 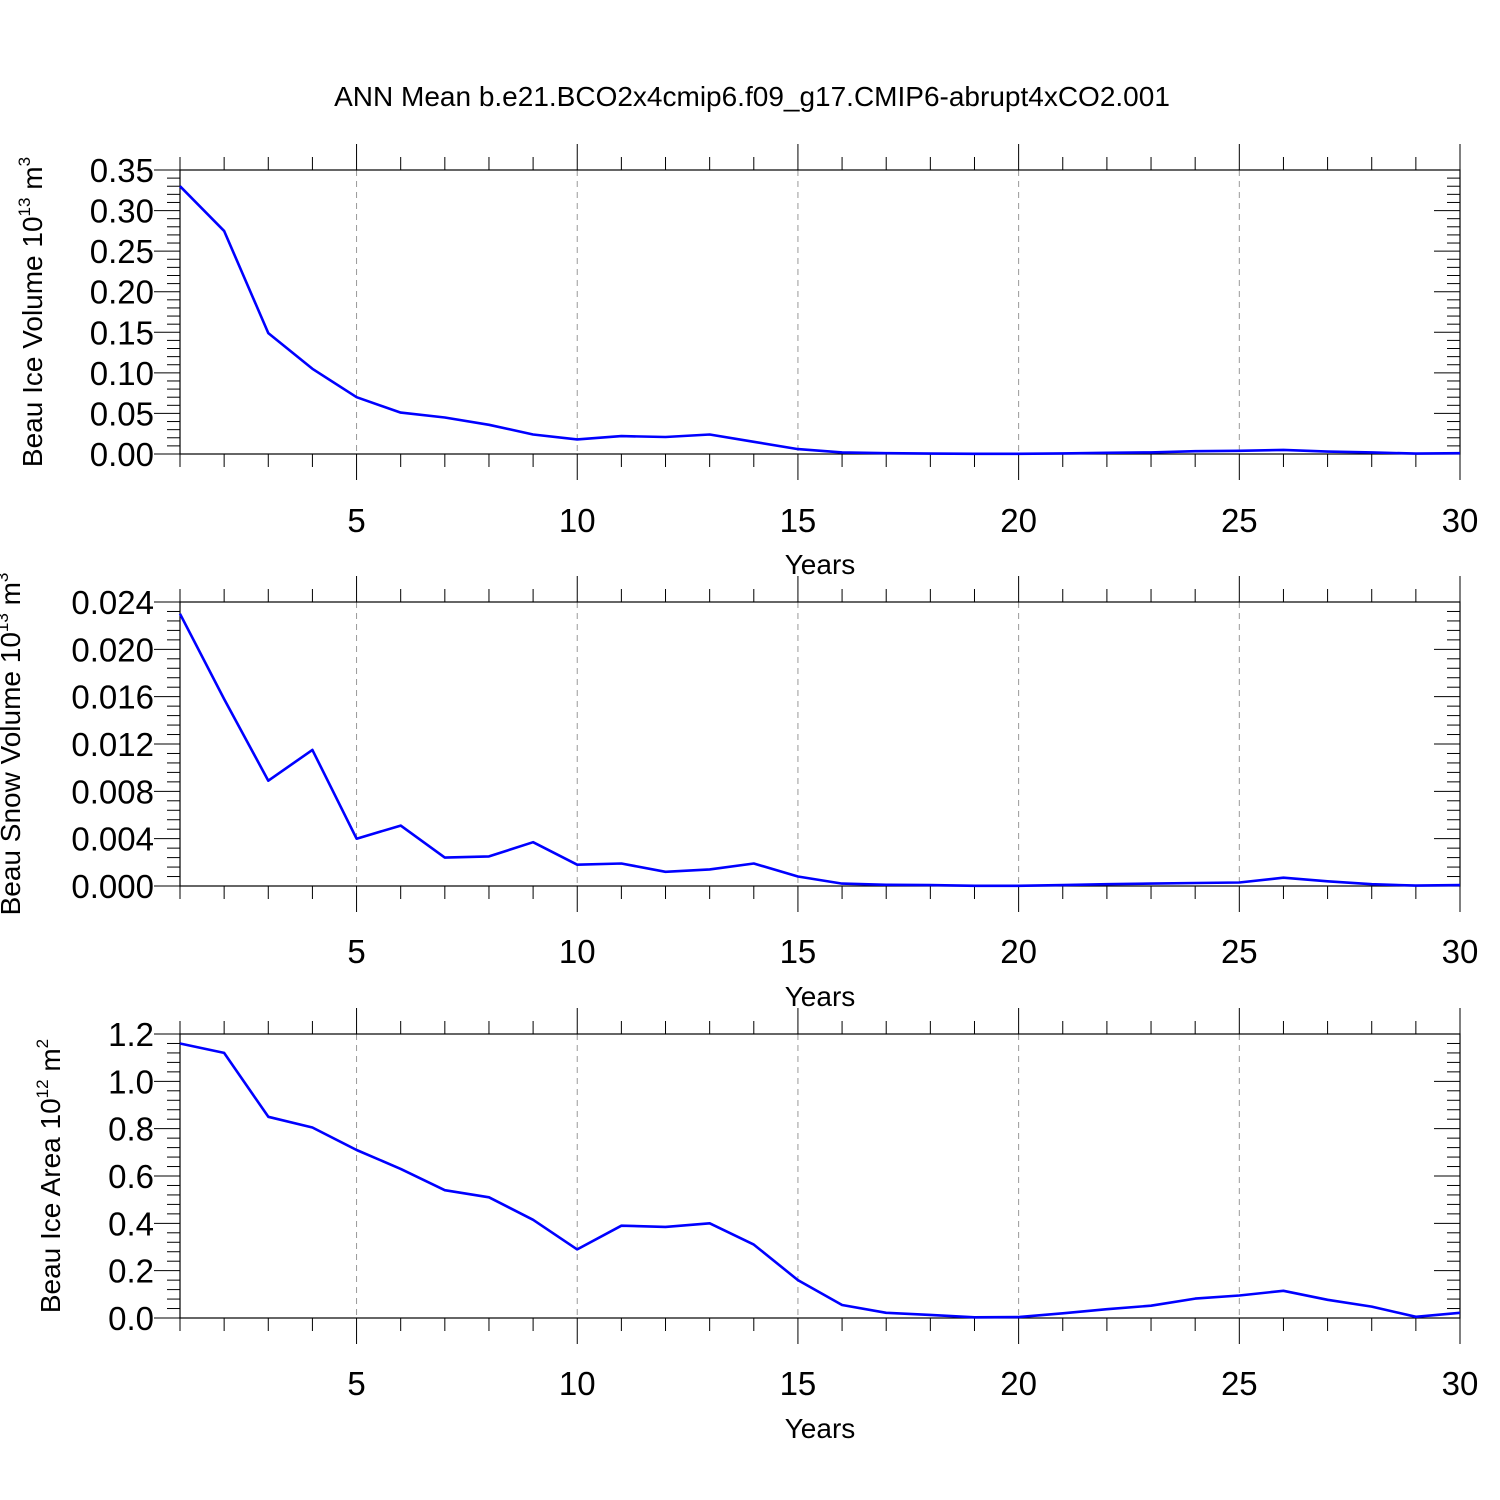 What do you see at coordinates (131, 1271) in the screenshot?
I see `y-tick-label: 0.2` at bounding box center [131, 1271].